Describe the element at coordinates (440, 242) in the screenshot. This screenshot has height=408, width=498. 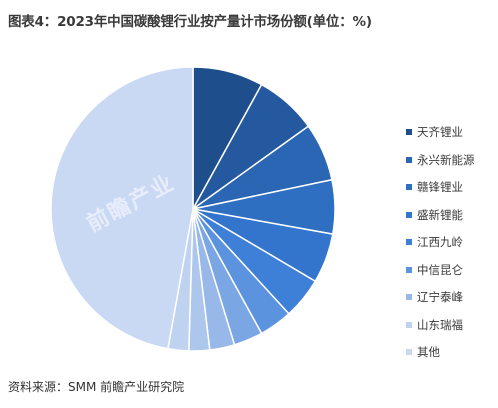
I see `legend-label: 江西九岭` at that location.